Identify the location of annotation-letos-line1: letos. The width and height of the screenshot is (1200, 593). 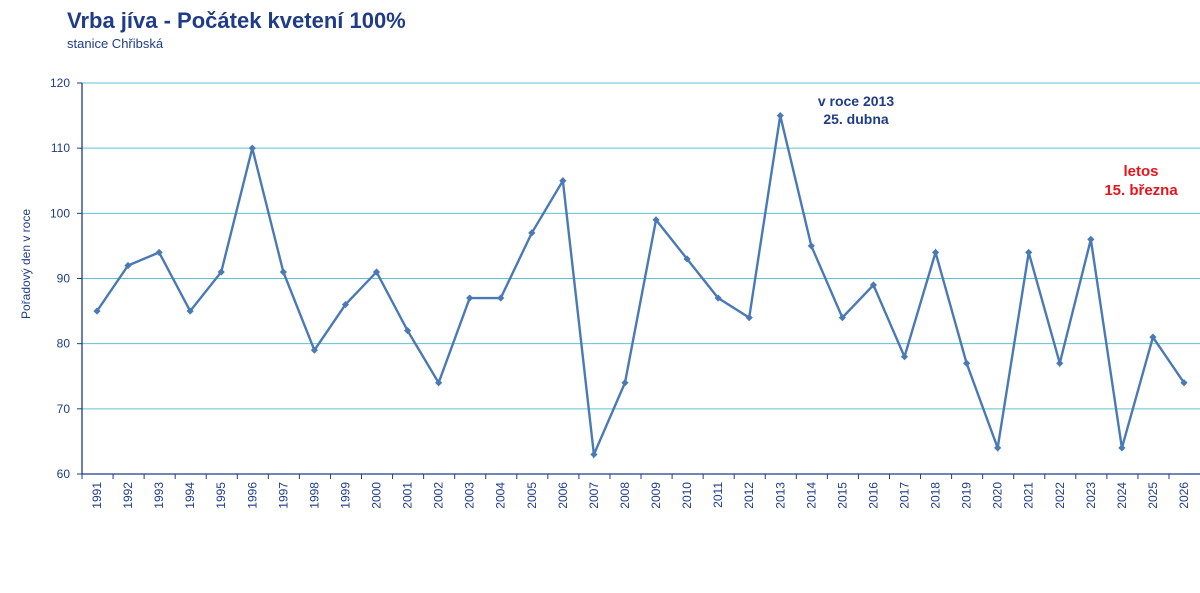
(1140, 171).